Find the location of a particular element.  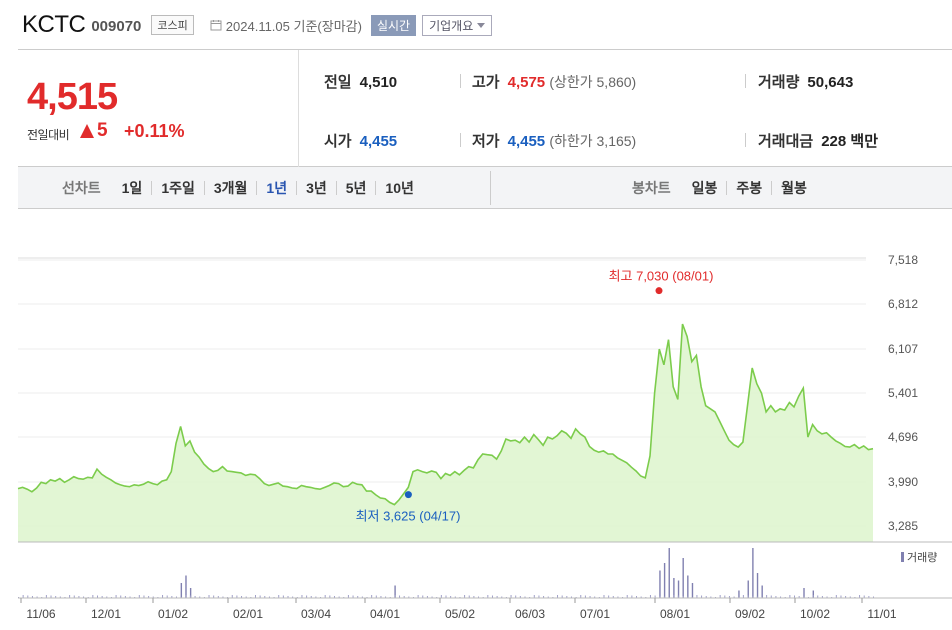

y-tick-label: 5,401 is located at coordinates (903, 393).